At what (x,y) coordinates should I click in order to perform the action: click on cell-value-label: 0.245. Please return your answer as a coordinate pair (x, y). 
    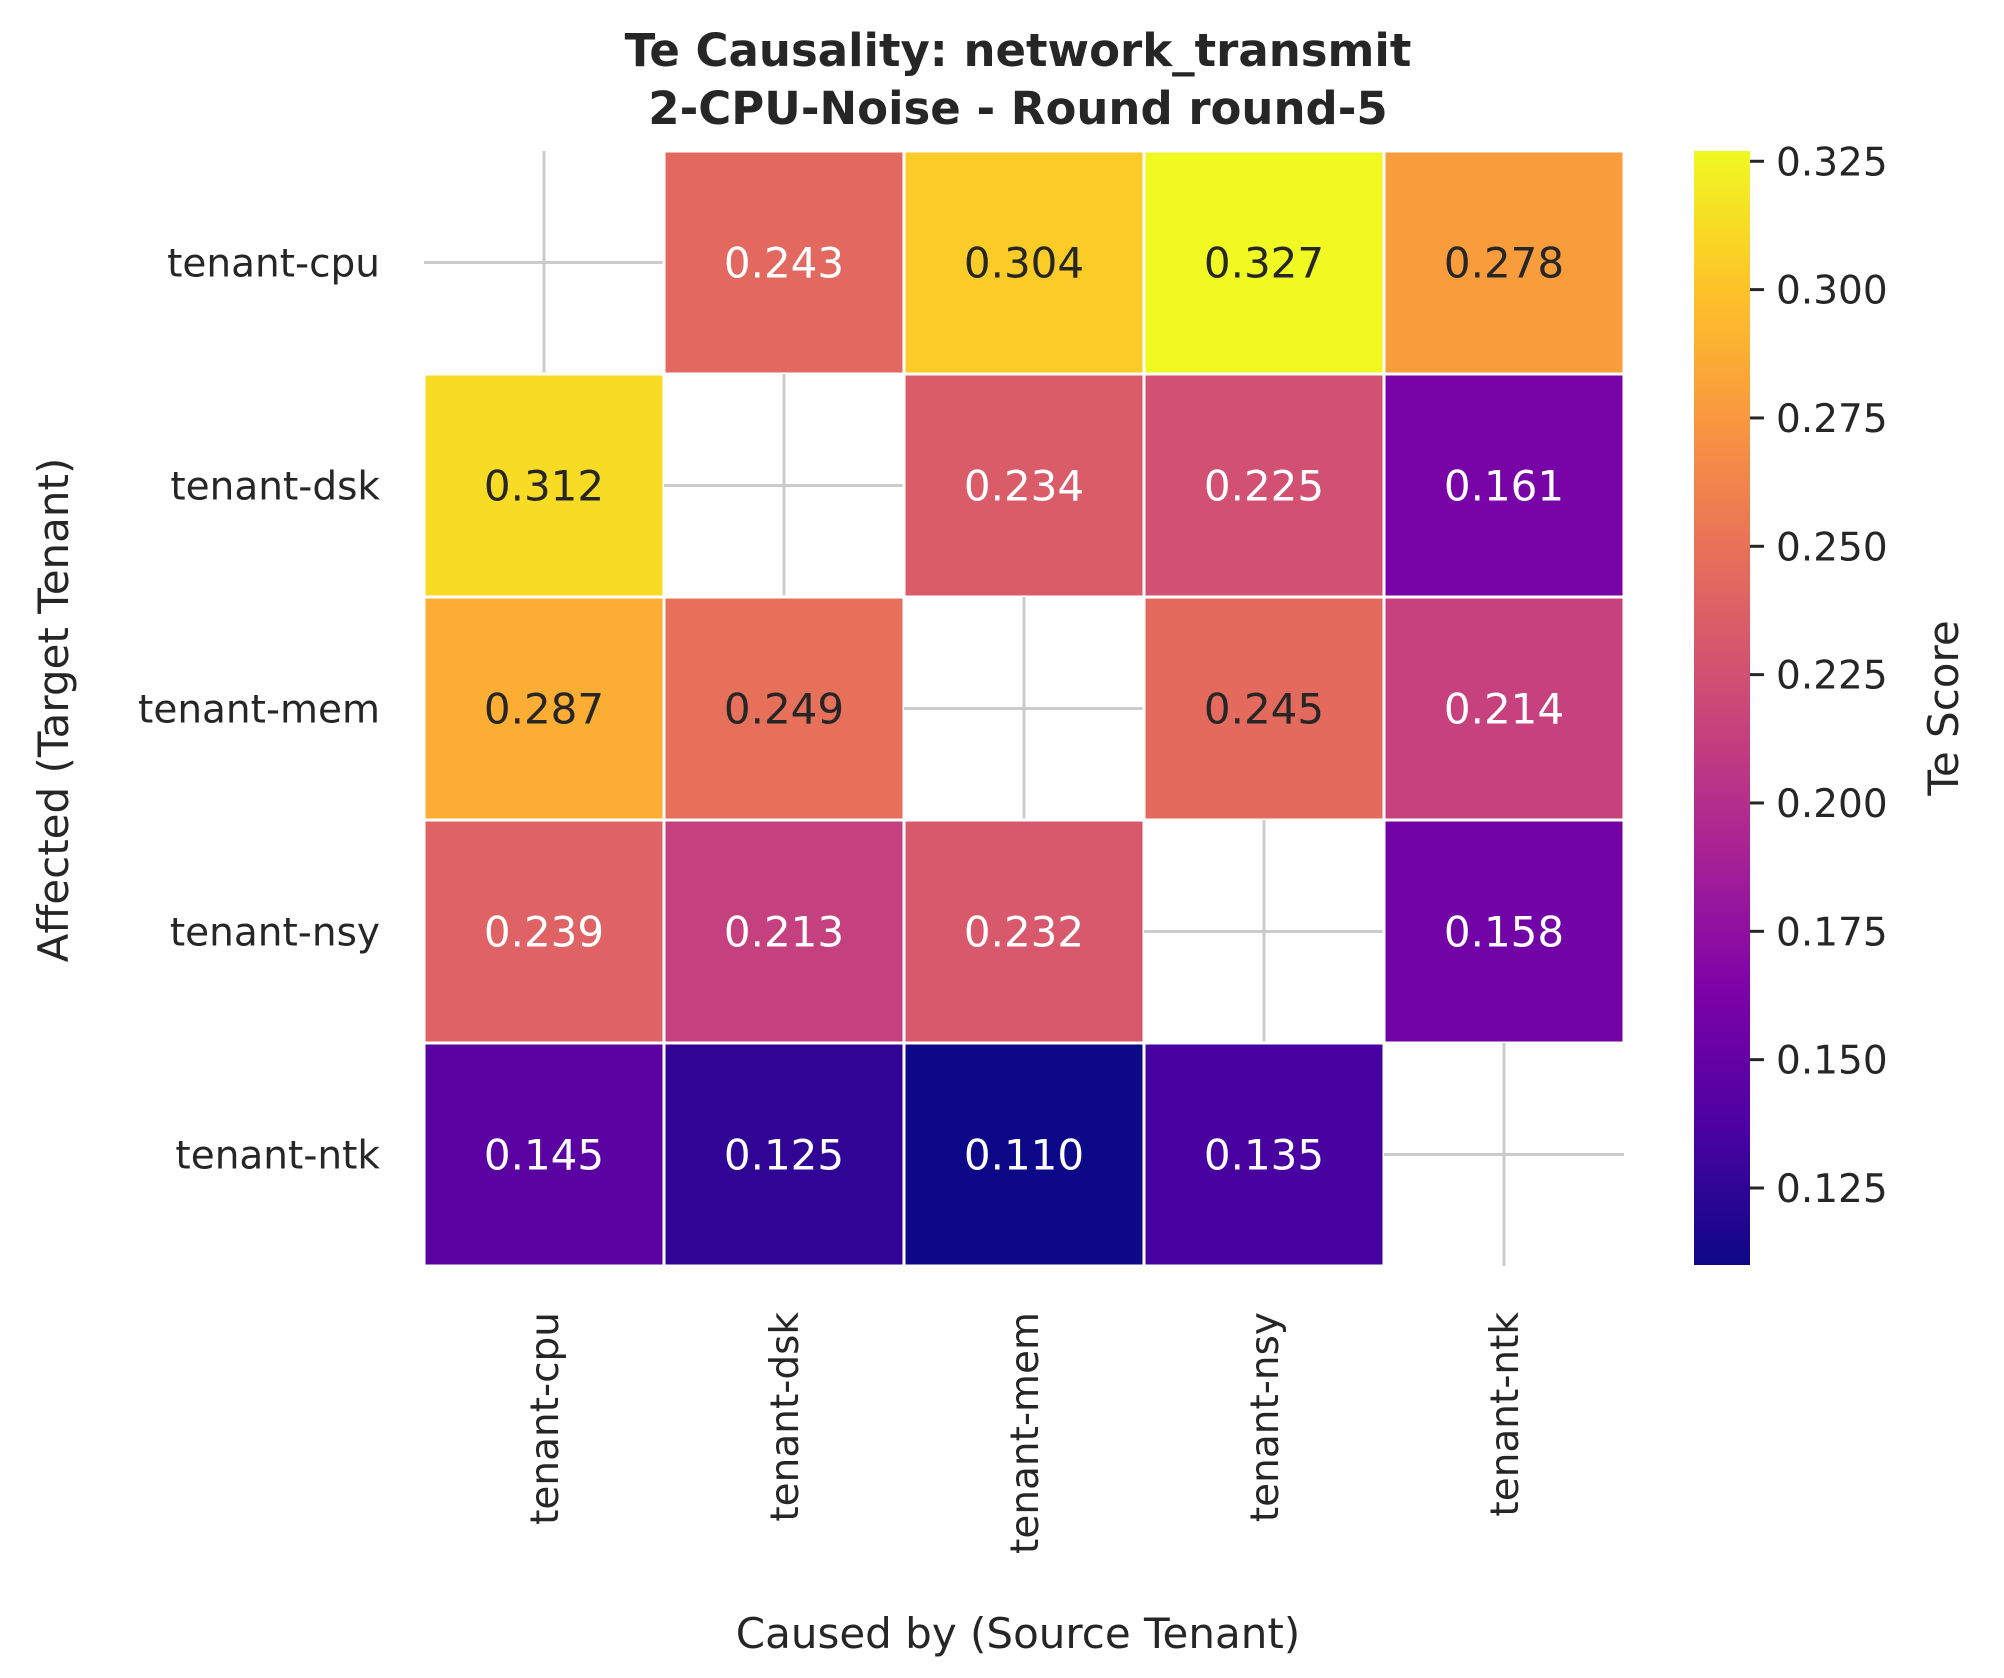
    Looking at the image, I should click on (1264, 709).